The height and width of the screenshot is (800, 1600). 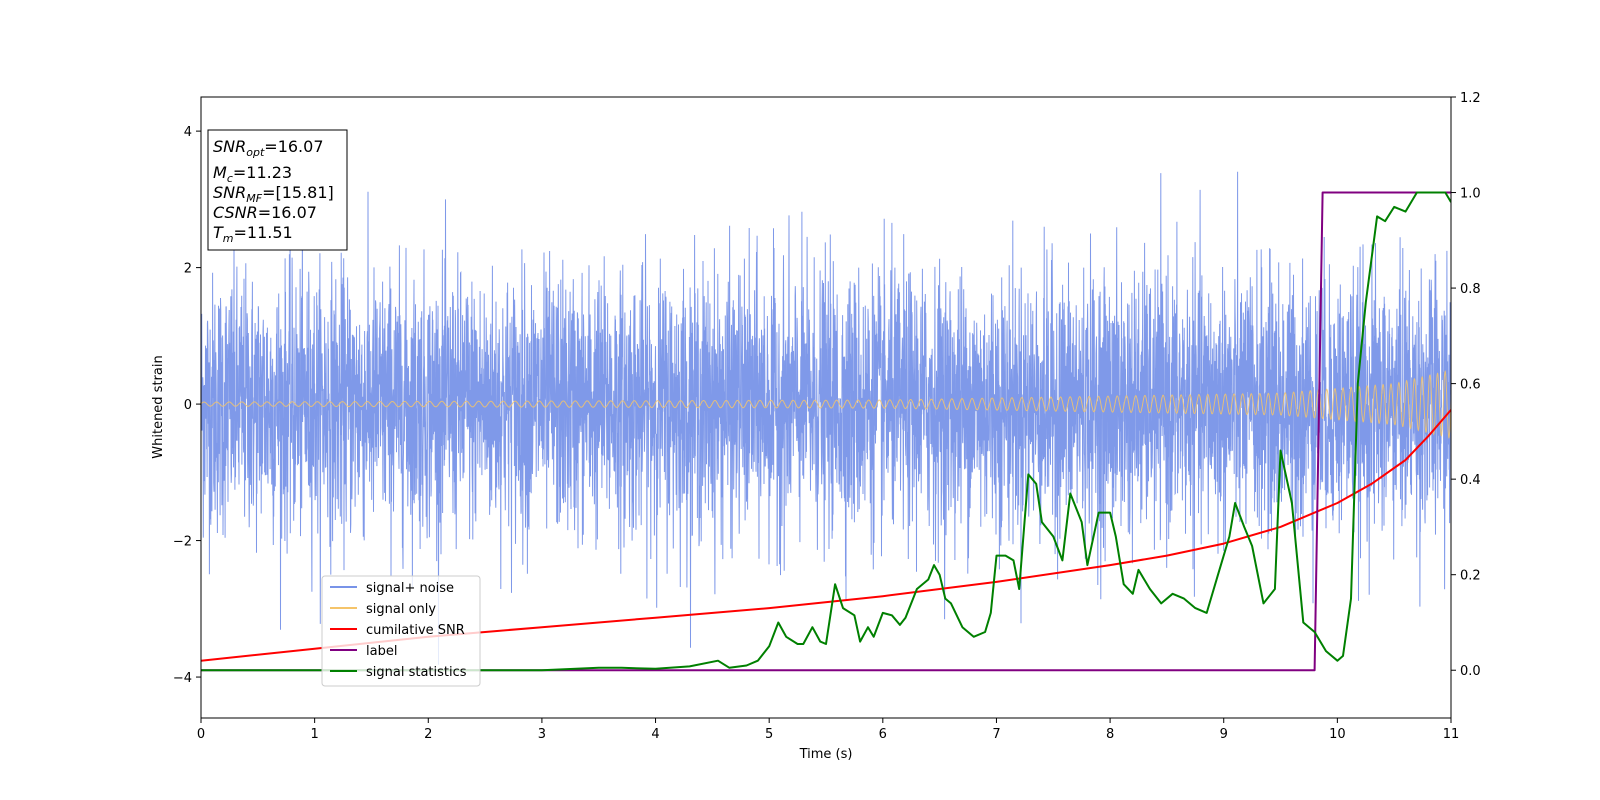 What do you see at coordinates (1470, 576) in the screenshot?
I see `y-right-tick-label: 0.2` at bounding box center [1470, 576].